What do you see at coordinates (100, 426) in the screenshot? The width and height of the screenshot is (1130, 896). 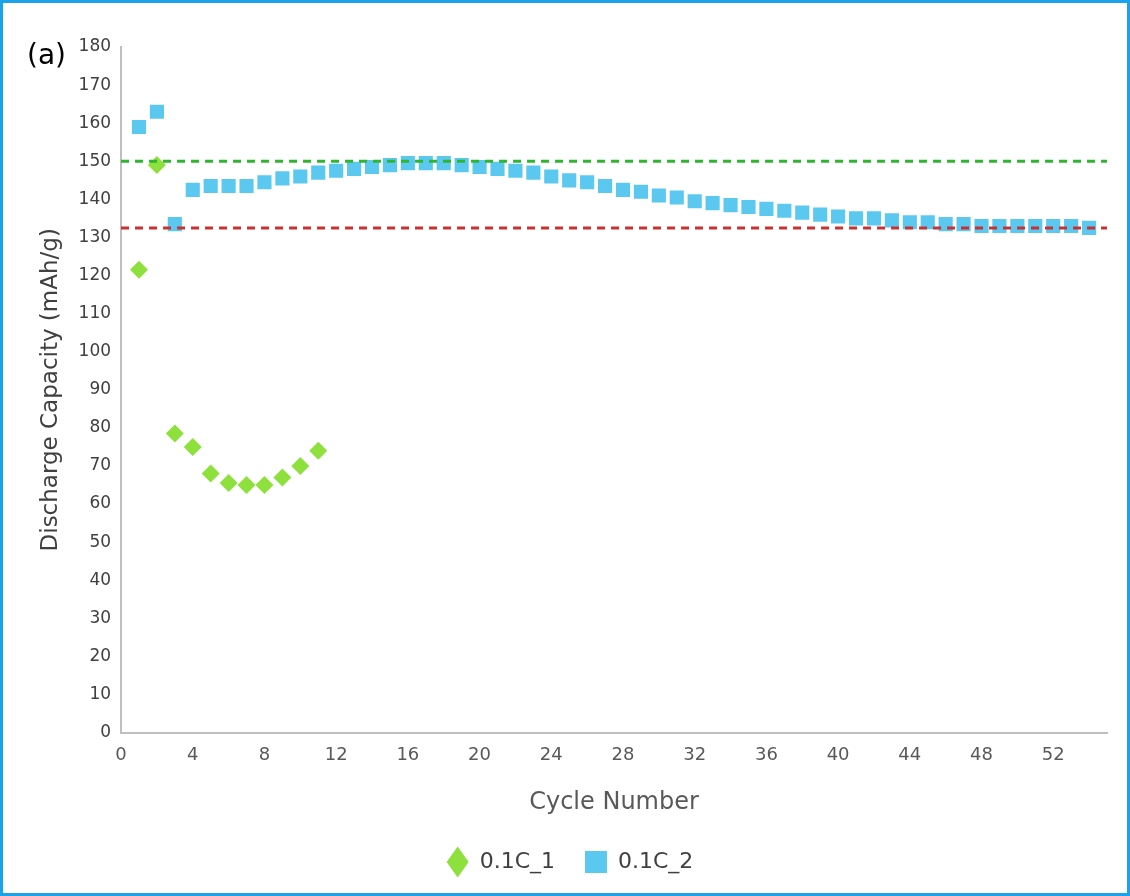 I see `y-tick-label: 80` at bounding box center [100, 426].